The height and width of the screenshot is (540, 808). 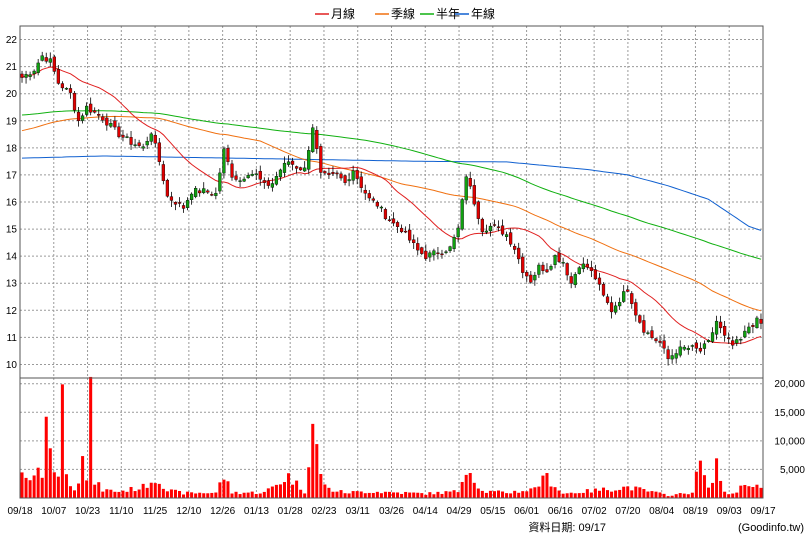 I want to click on footer-date-label: 資料日期: 09/17, so click(x=567, y=527).